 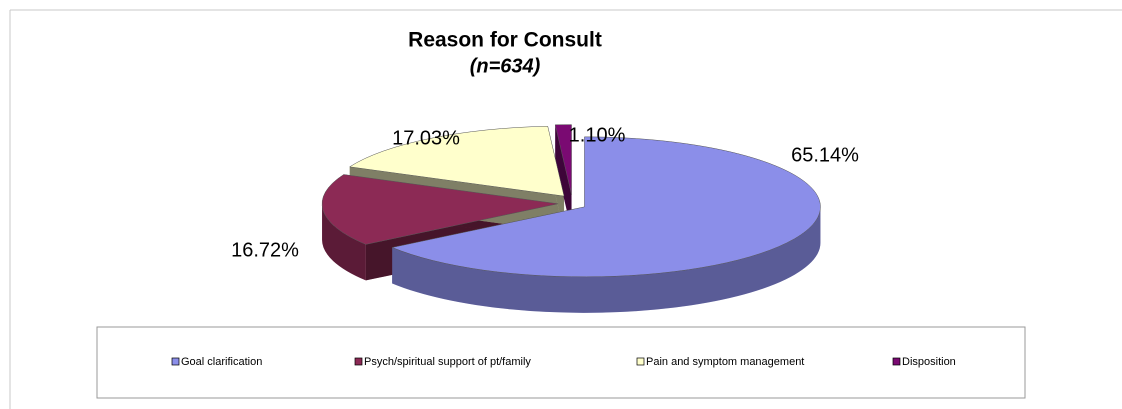 I want to click on legend-box, so click(x=561, y=362).